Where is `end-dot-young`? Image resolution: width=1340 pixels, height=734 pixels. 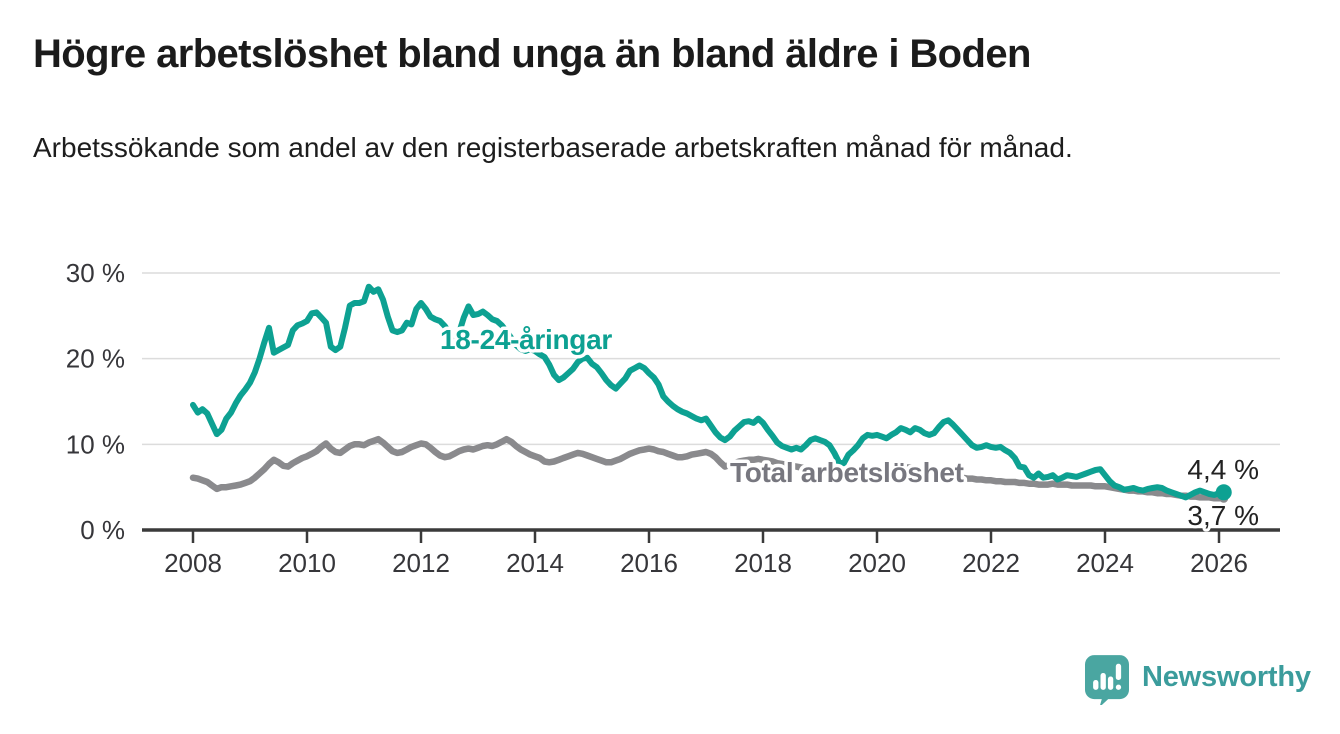
end-dot-young is located at coordinates (1223, 492).